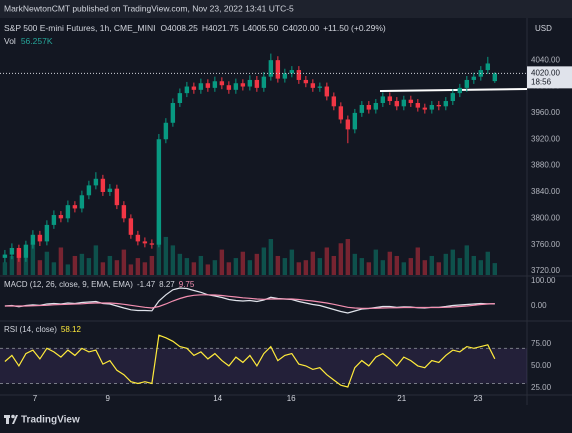  Describe the element at coordinates (541, 365) in the screenshot. I see `y-tick-label: 50.00` at that location.